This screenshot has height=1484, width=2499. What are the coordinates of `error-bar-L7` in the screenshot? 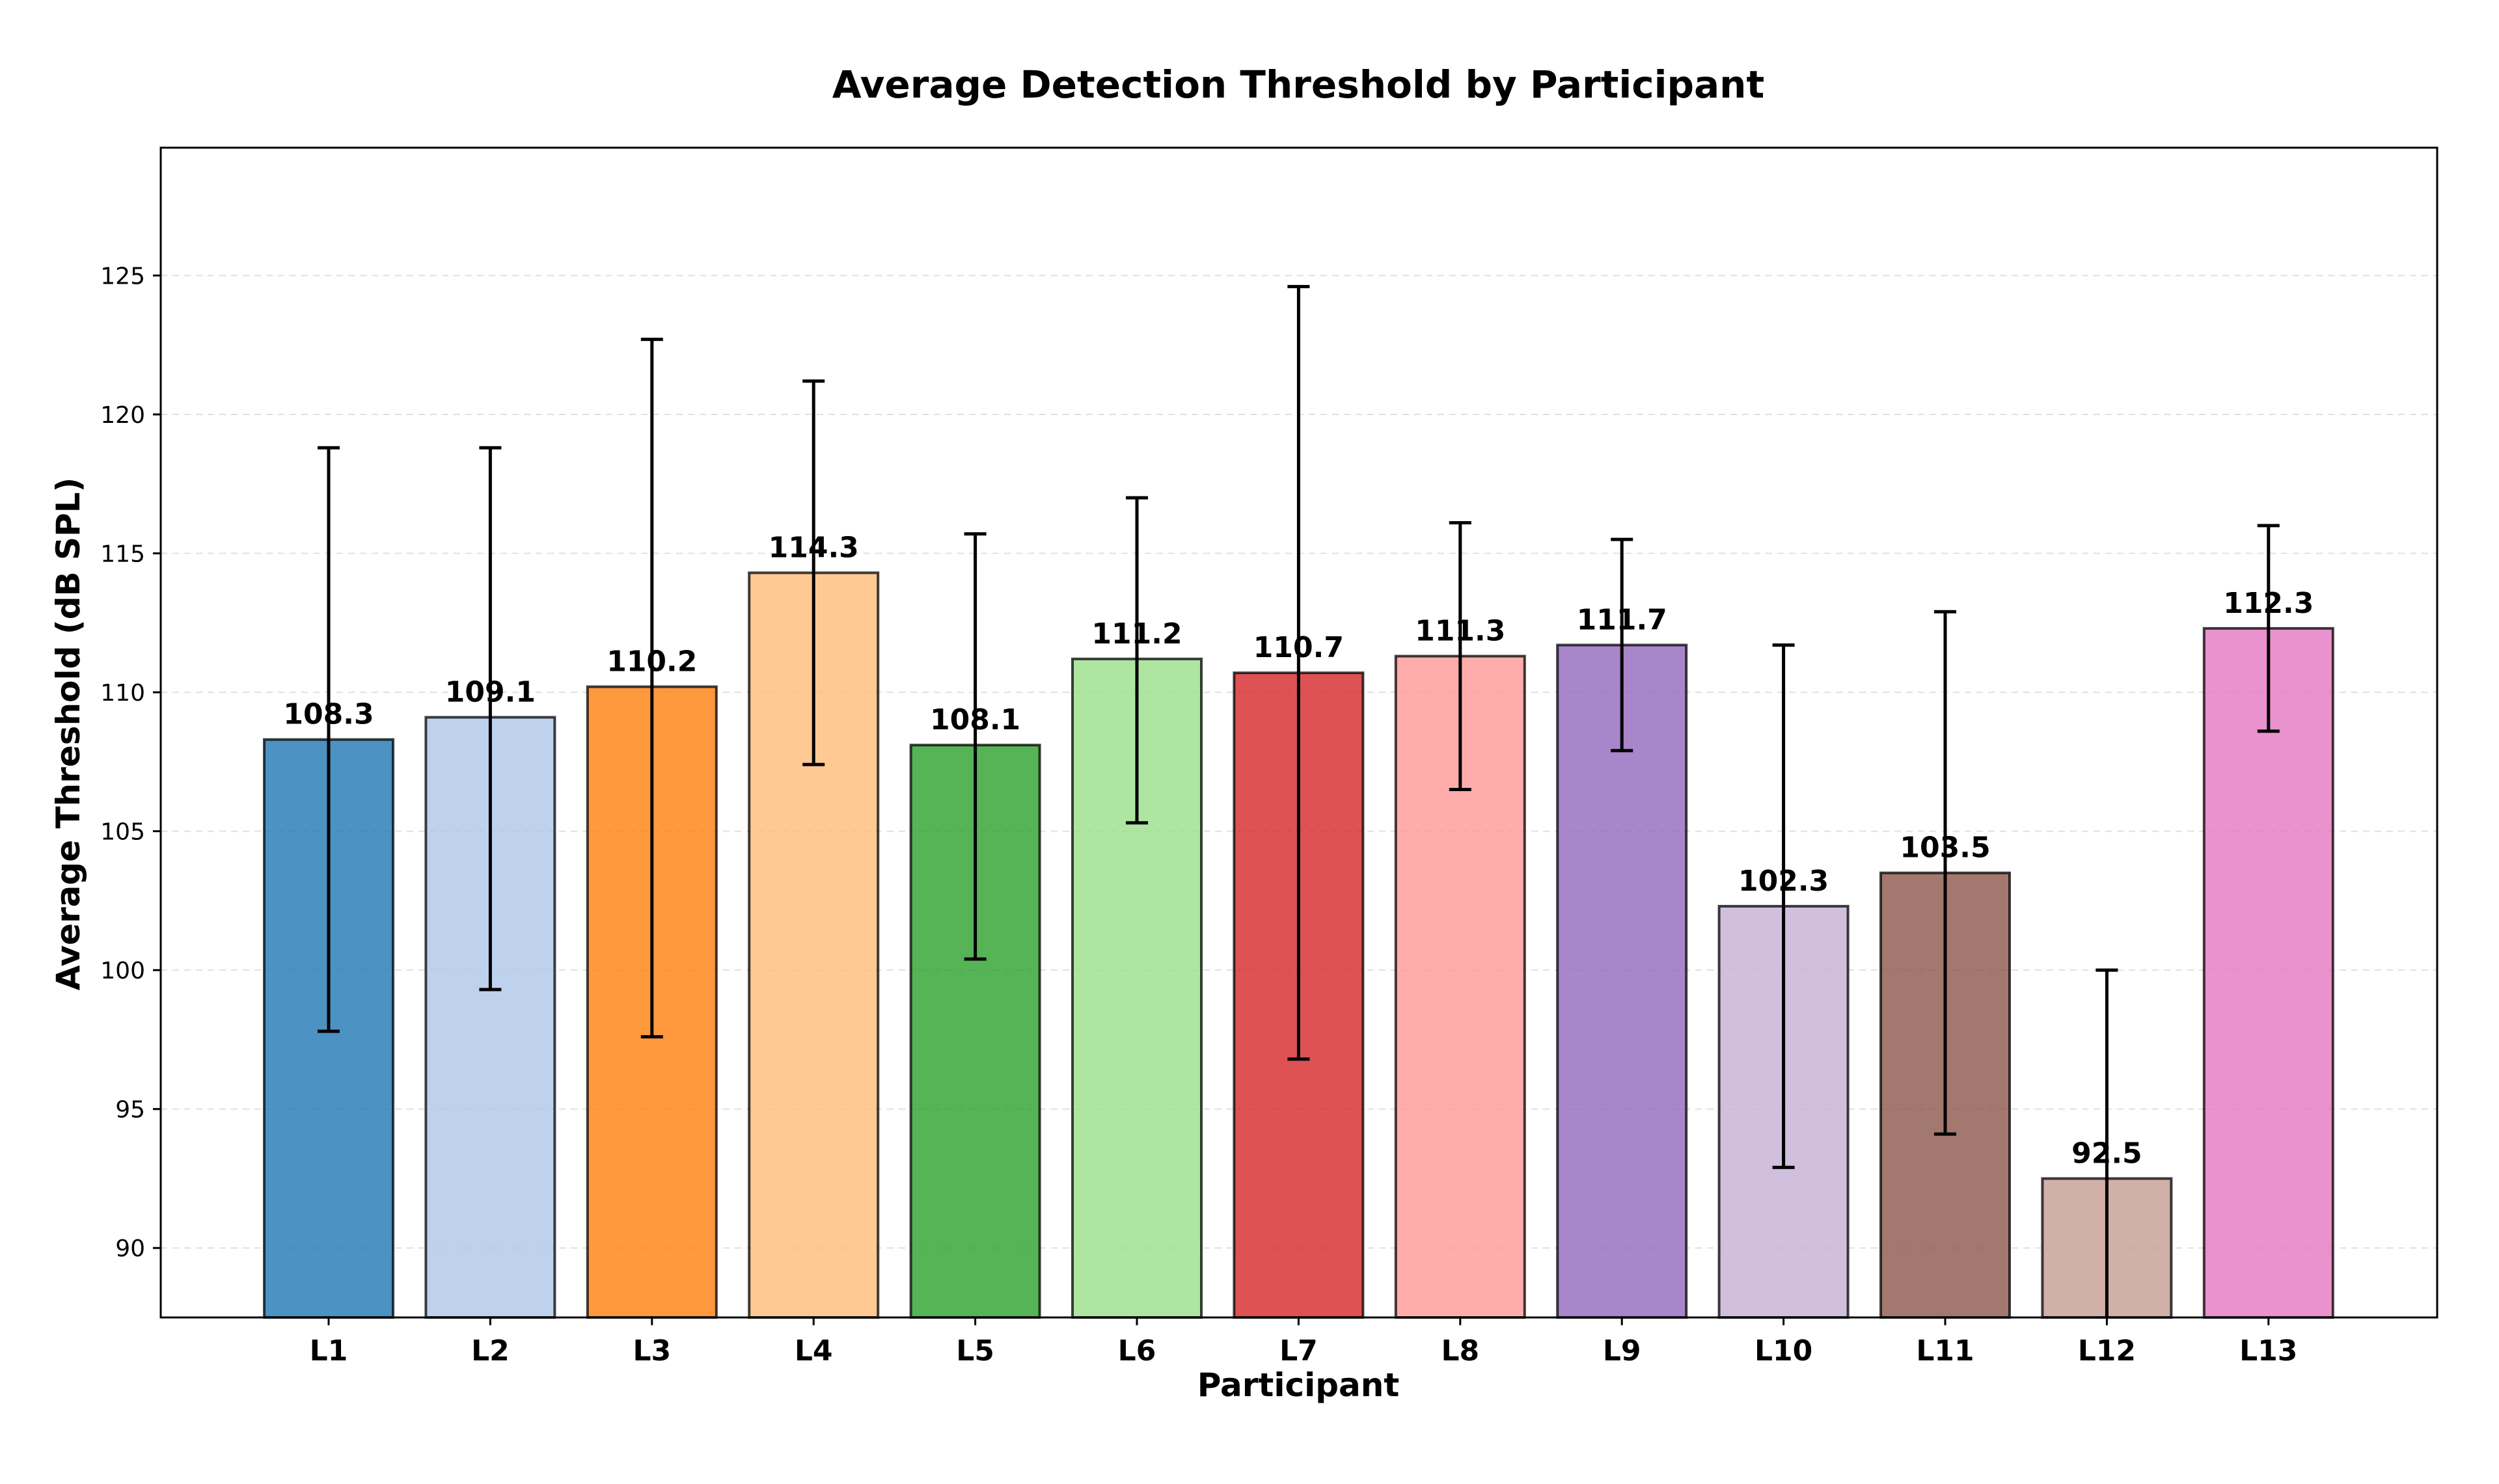 It's located at (1298, 673).